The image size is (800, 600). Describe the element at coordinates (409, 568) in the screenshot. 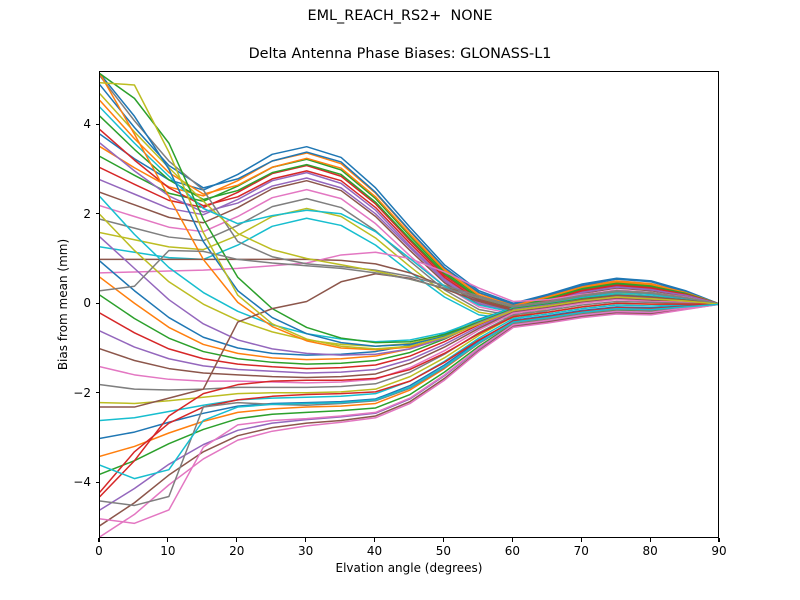

I see `x-axis-label: Elvation angle (degrees)` at that location.